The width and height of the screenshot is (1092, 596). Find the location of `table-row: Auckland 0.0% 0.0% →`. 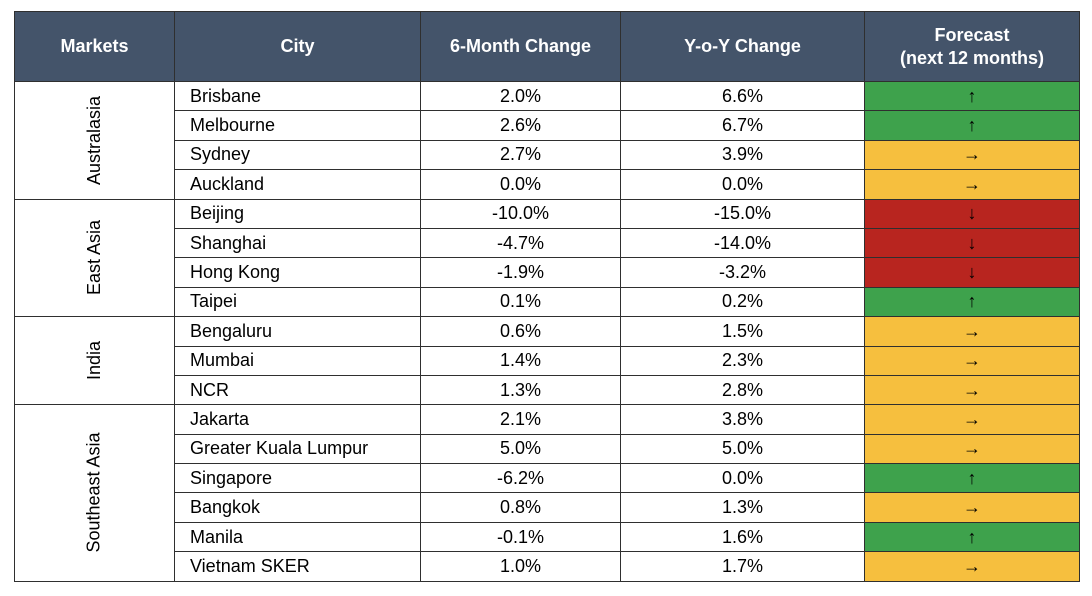

table-row: Auckland 0.0% 0.0% → is located at coordinates (547, 184).